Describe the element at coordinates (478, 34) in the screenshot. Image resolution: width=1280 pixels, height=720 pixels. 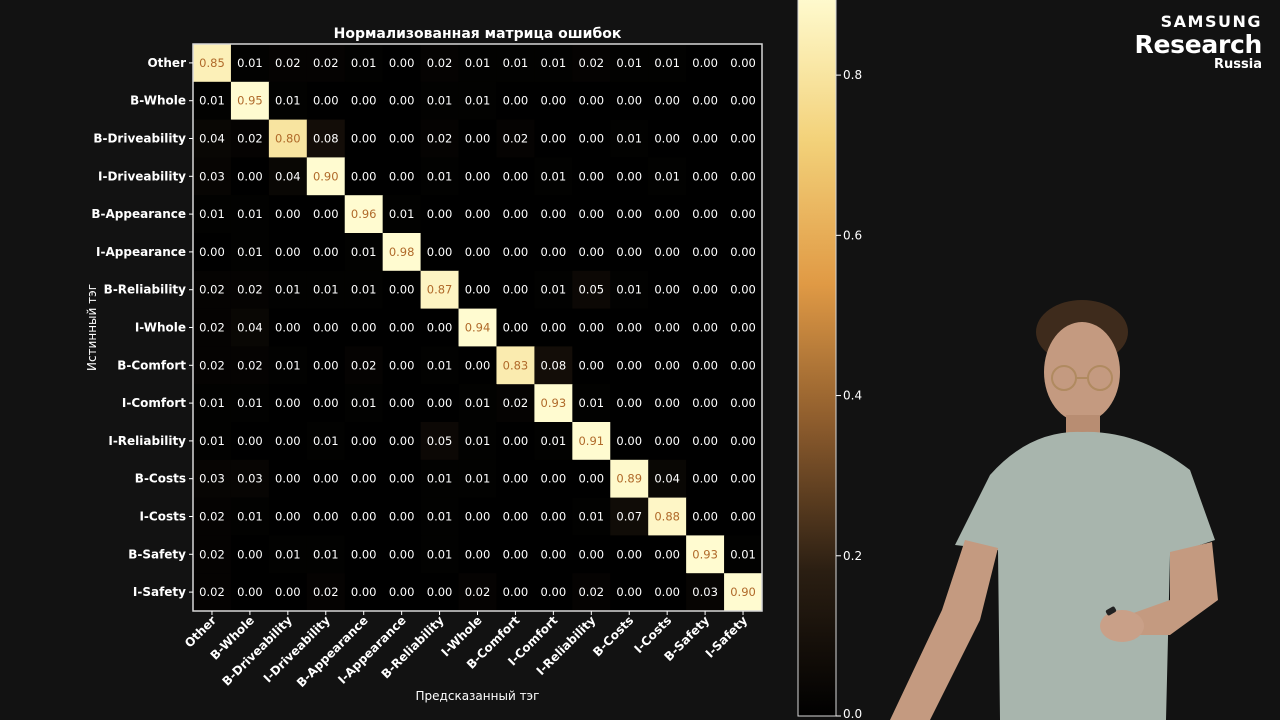
I see `chart-title: Нормализованная матрица ошибок` at that location.